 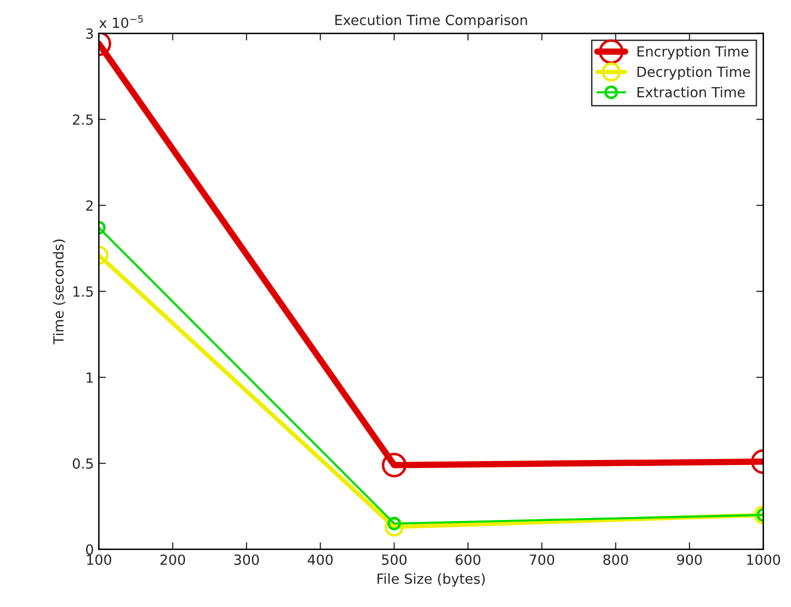 What do you see at coordinates (691, 92) in the screenshot?
I see `legend-label: Extraction Time` at bounding box center [691, 92].